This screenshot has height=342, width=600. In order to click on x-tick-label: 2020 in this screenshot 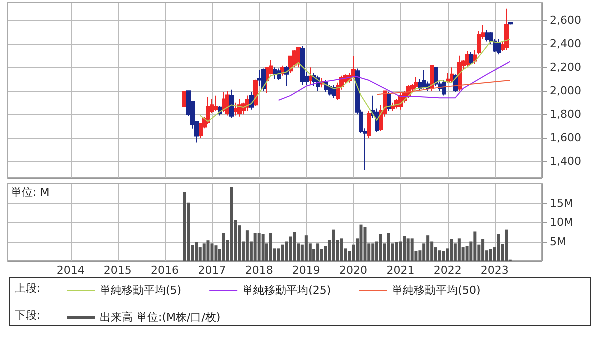, I will do `click(354, 270)`.